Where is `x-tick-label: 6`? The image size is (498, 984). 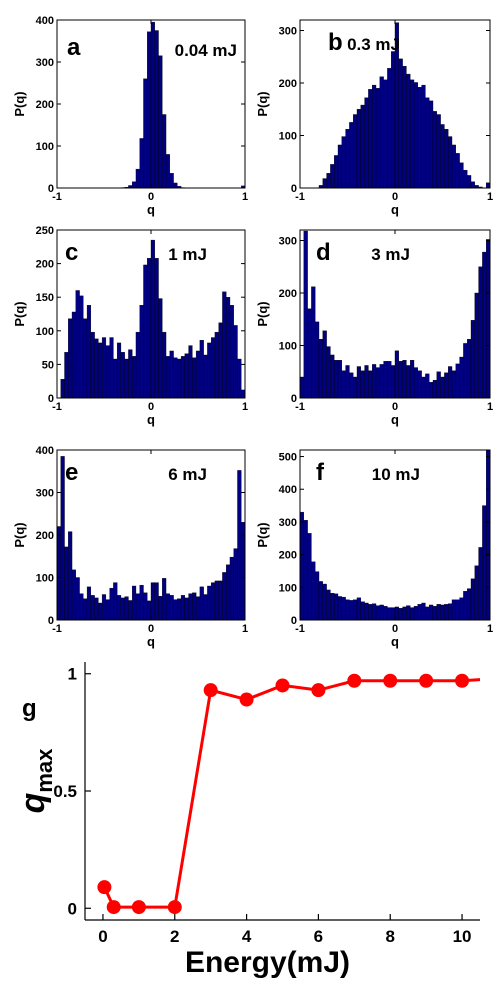
x-tick-label: 6 is located at coordinates (318, 936).